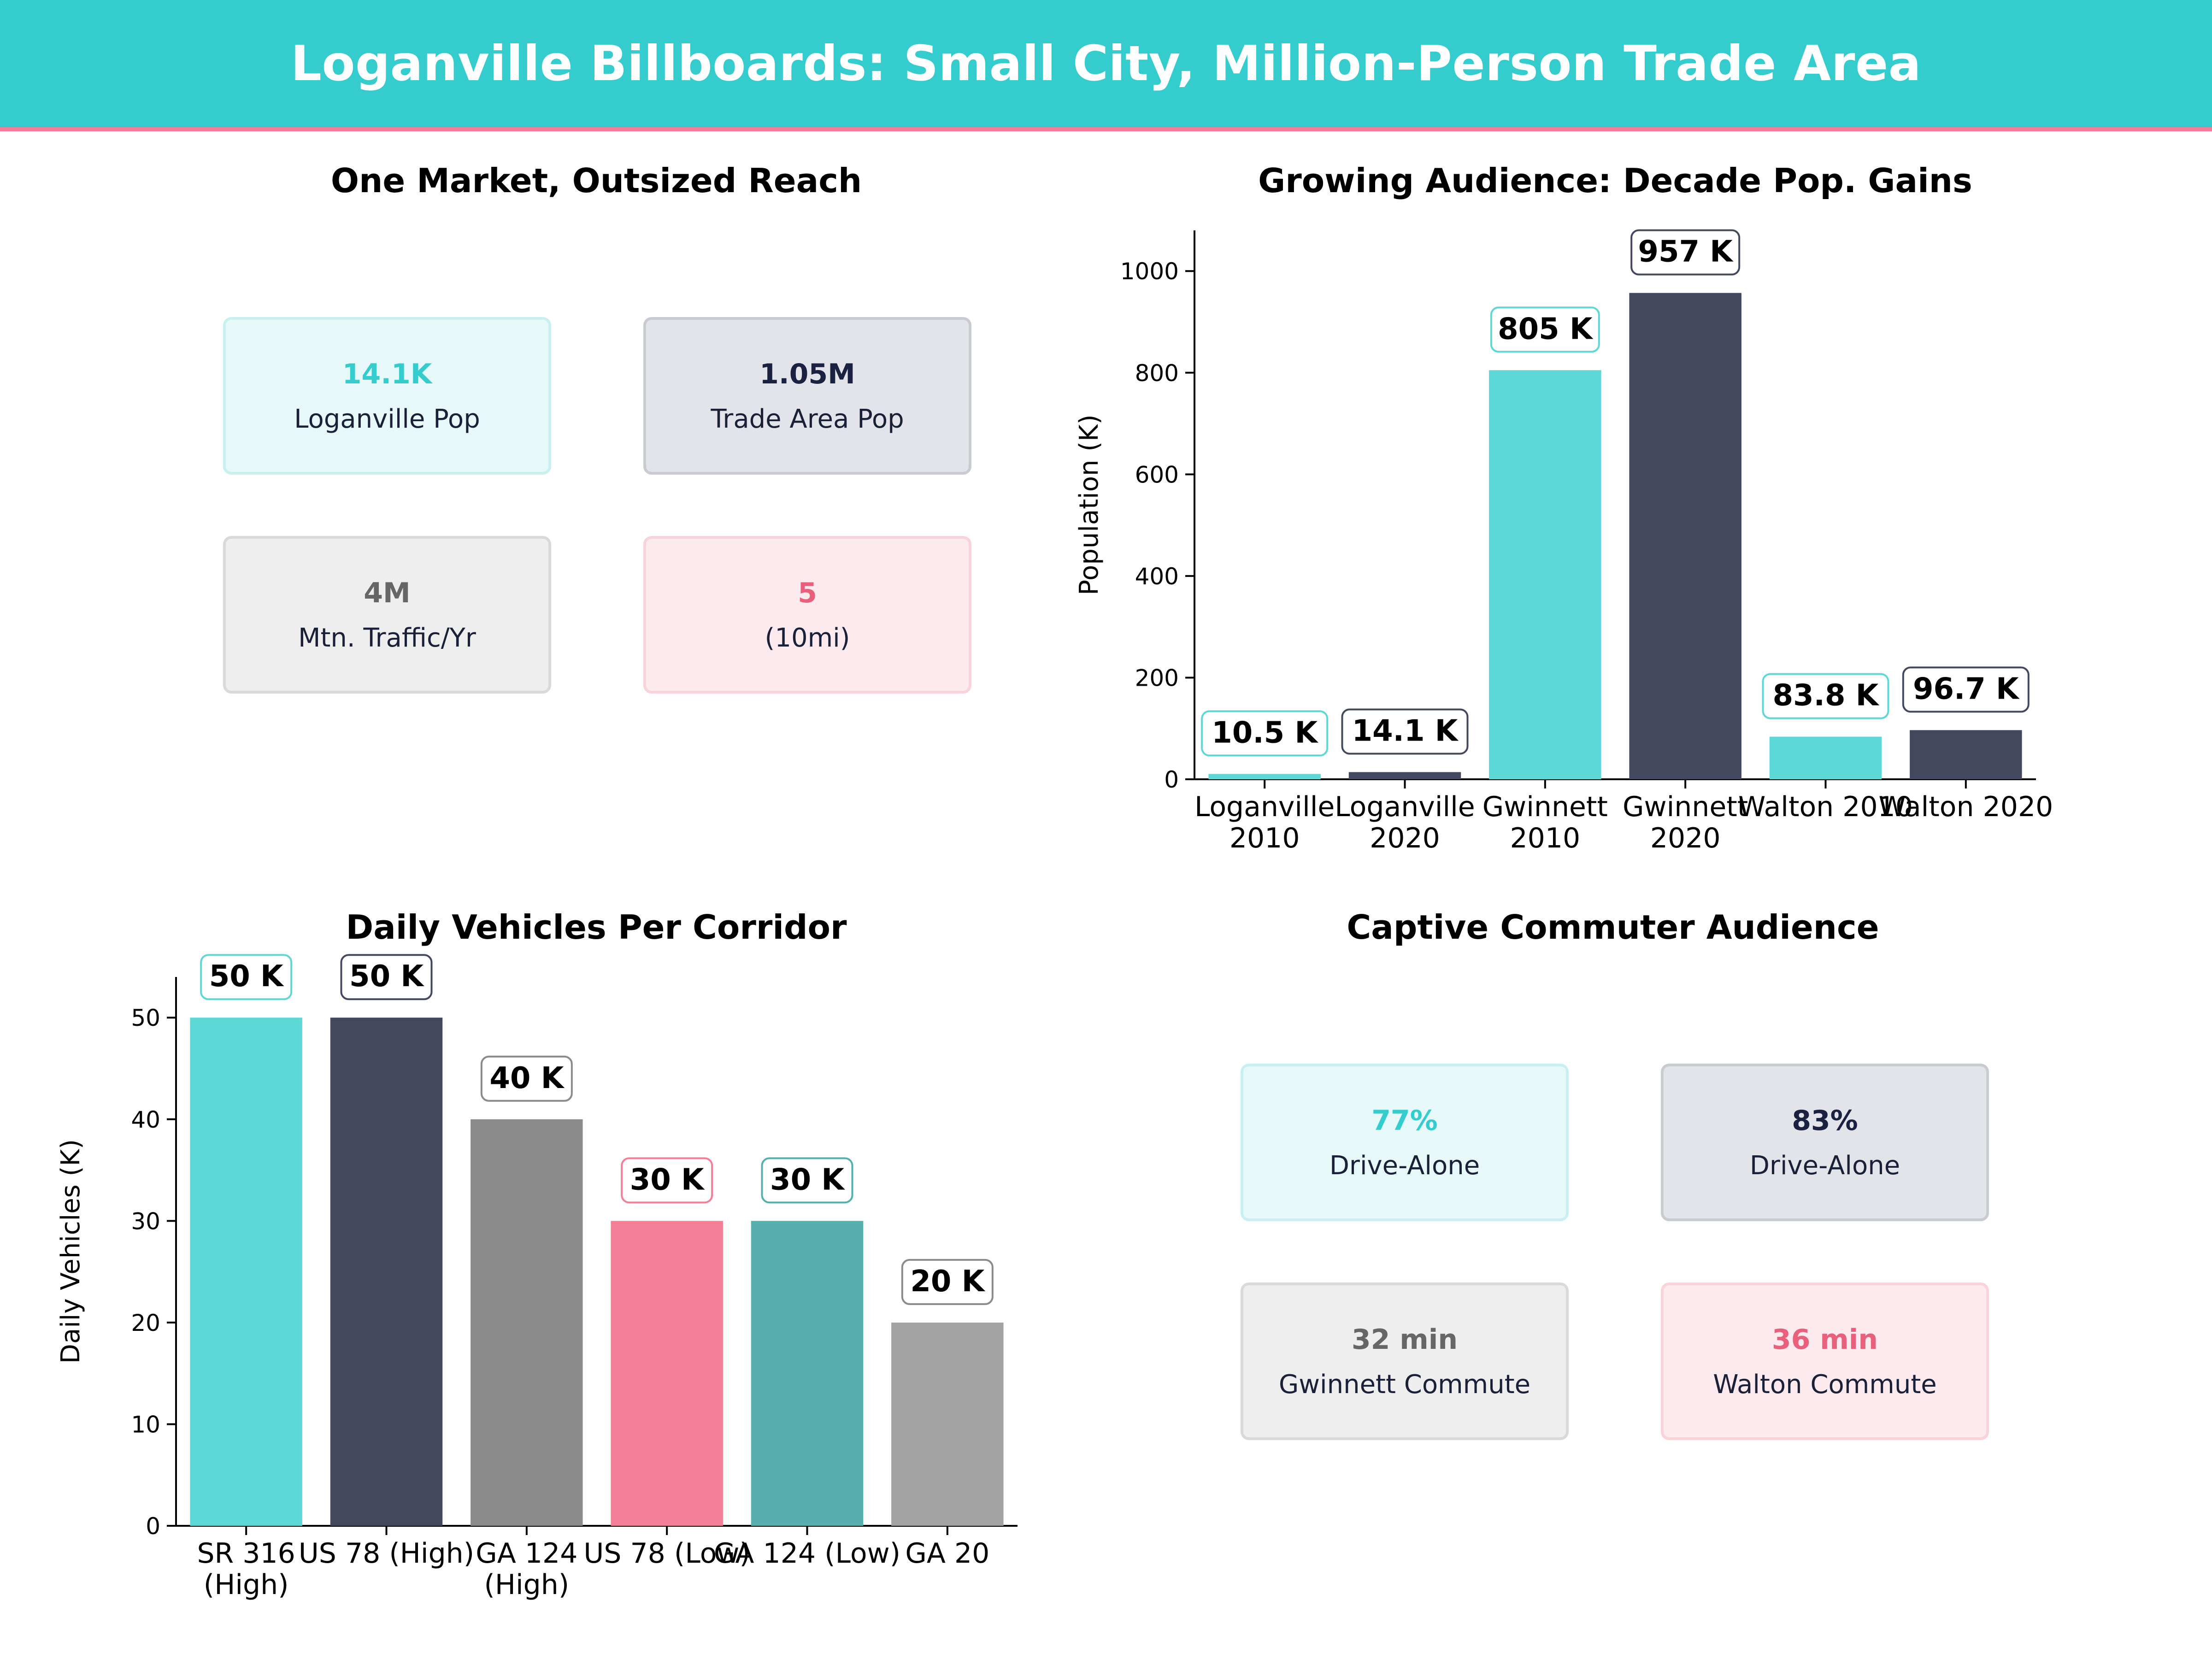 This screenshot has height=1659, width=2212. What do you see at coordinates (596, 180) in the screenshot?
I see `market-panel-title: One Market, Outsized Reach` at bounding box center [596, 180].